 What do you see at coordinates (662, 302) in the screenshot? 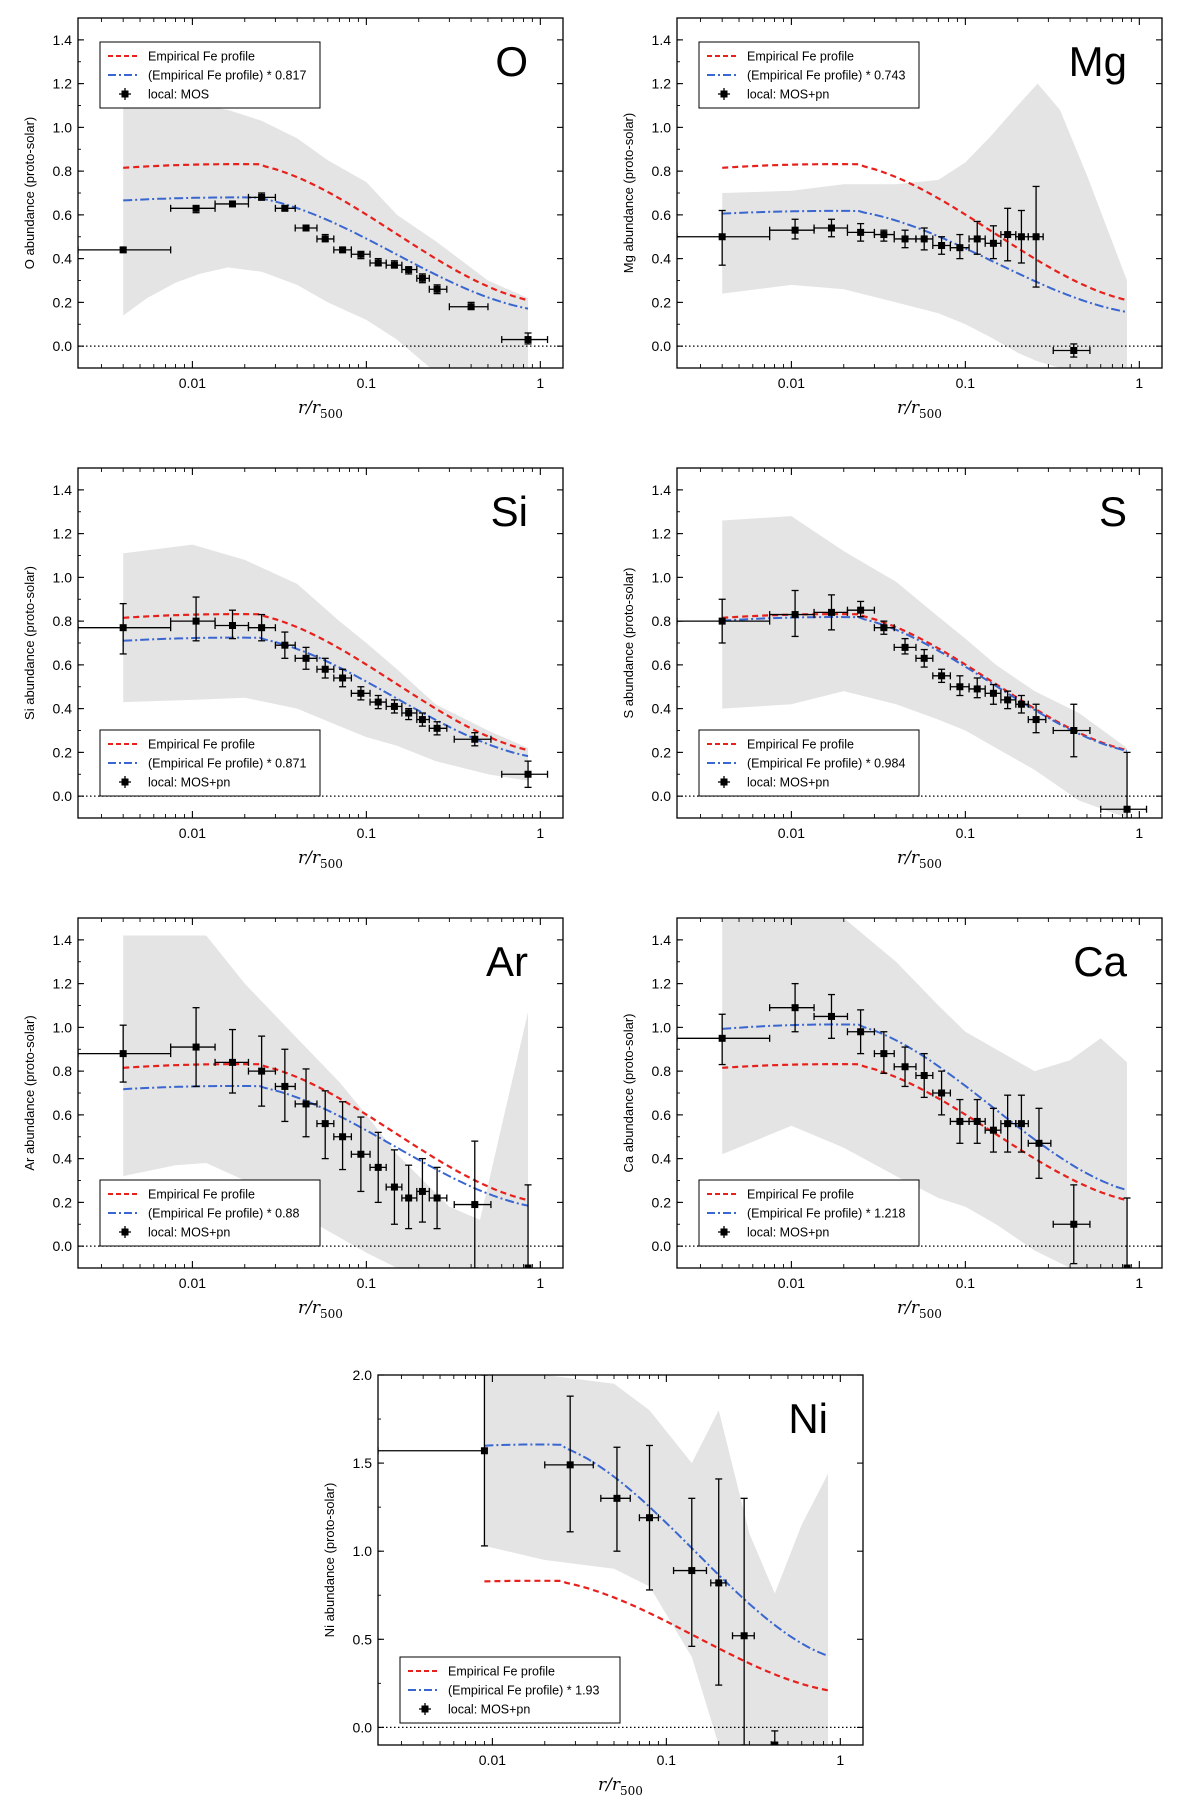
I see `y-tick-label: 0.2` at bounding box center [662, 302].